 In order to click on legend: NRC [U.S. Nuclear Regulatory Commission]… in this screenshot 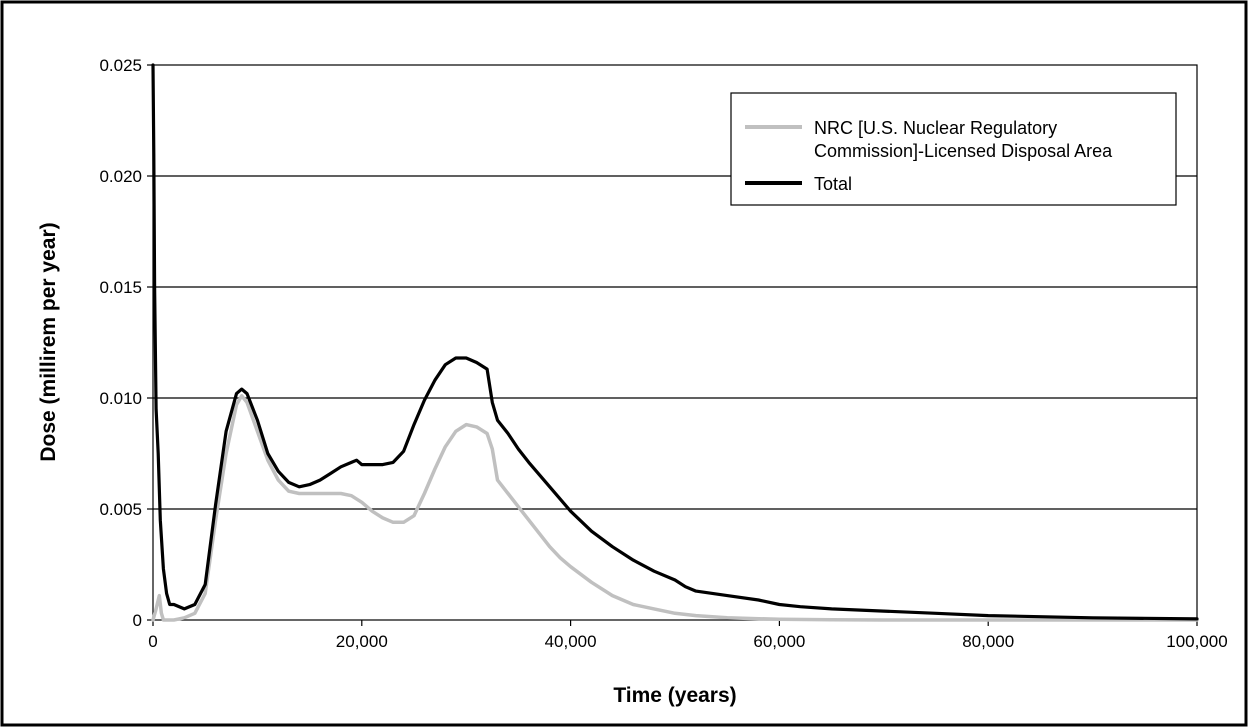, I will do `click(953, 149)`.